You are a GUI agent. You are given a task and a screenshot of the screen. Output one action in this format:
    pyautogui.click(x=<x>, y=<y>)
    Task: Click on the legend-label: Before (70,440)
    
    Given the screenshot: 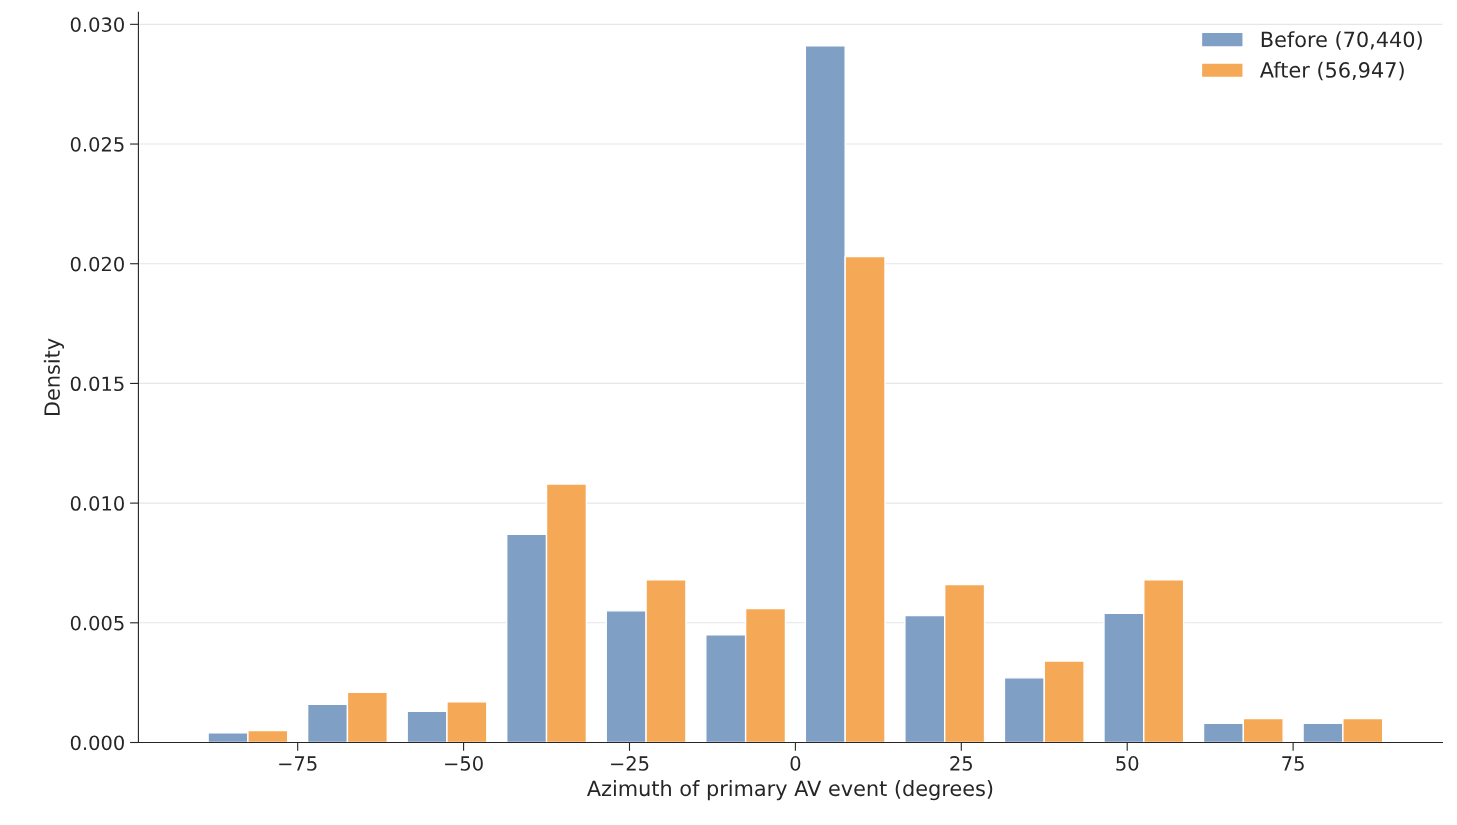 What is the action you would take?
    pyautogui.click(x=1341, y=40)
    